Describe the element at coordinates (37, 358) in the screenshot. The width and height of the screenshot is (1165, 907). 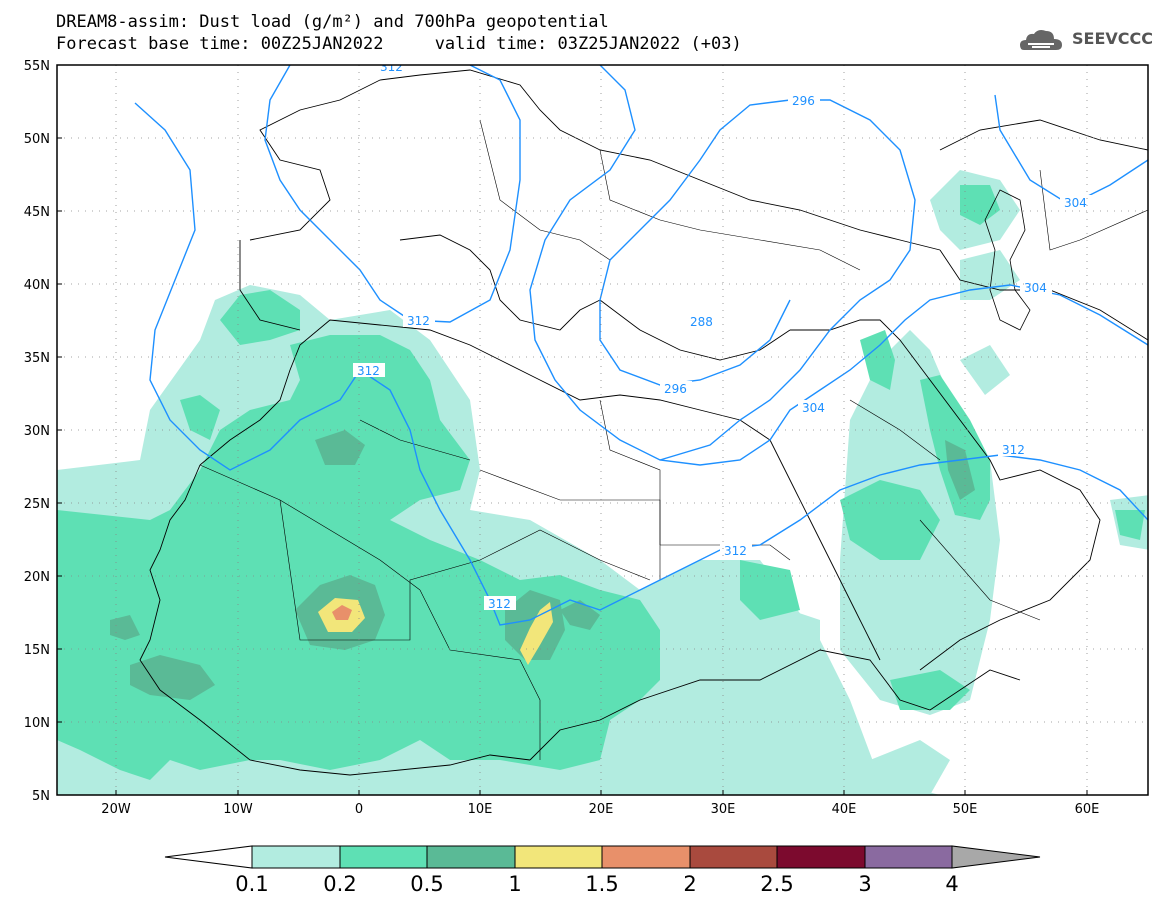
I see `lat-label: 35N` at that location.